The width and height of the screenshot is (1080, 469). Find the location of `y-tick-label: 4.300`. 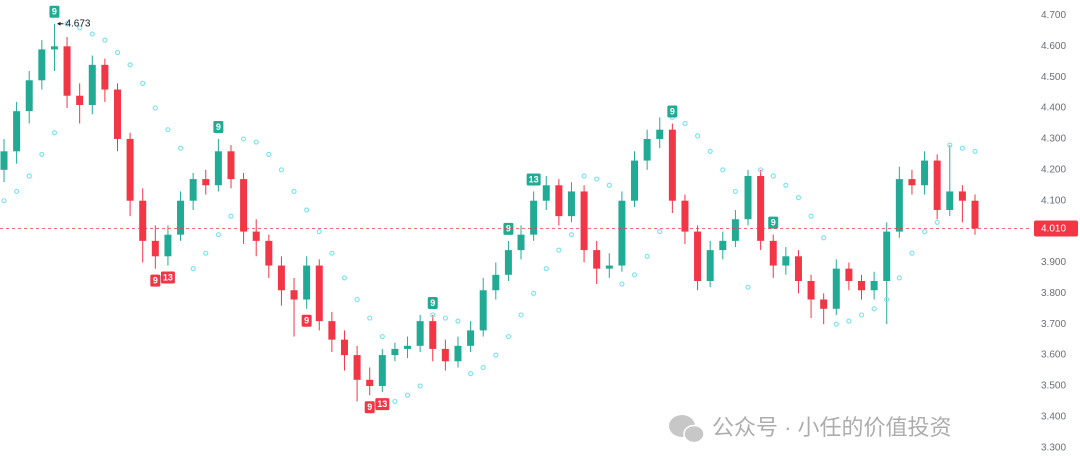

y-tick-label: 4.300 is located at coordinates (1053, 139).